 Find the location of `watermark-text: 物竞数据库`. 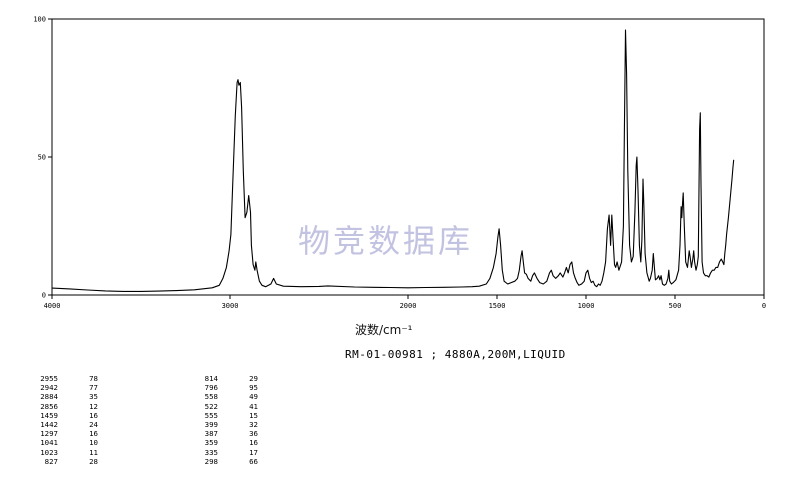

watermark-text: 物竞数据库 is located at coordinates (385, 241).